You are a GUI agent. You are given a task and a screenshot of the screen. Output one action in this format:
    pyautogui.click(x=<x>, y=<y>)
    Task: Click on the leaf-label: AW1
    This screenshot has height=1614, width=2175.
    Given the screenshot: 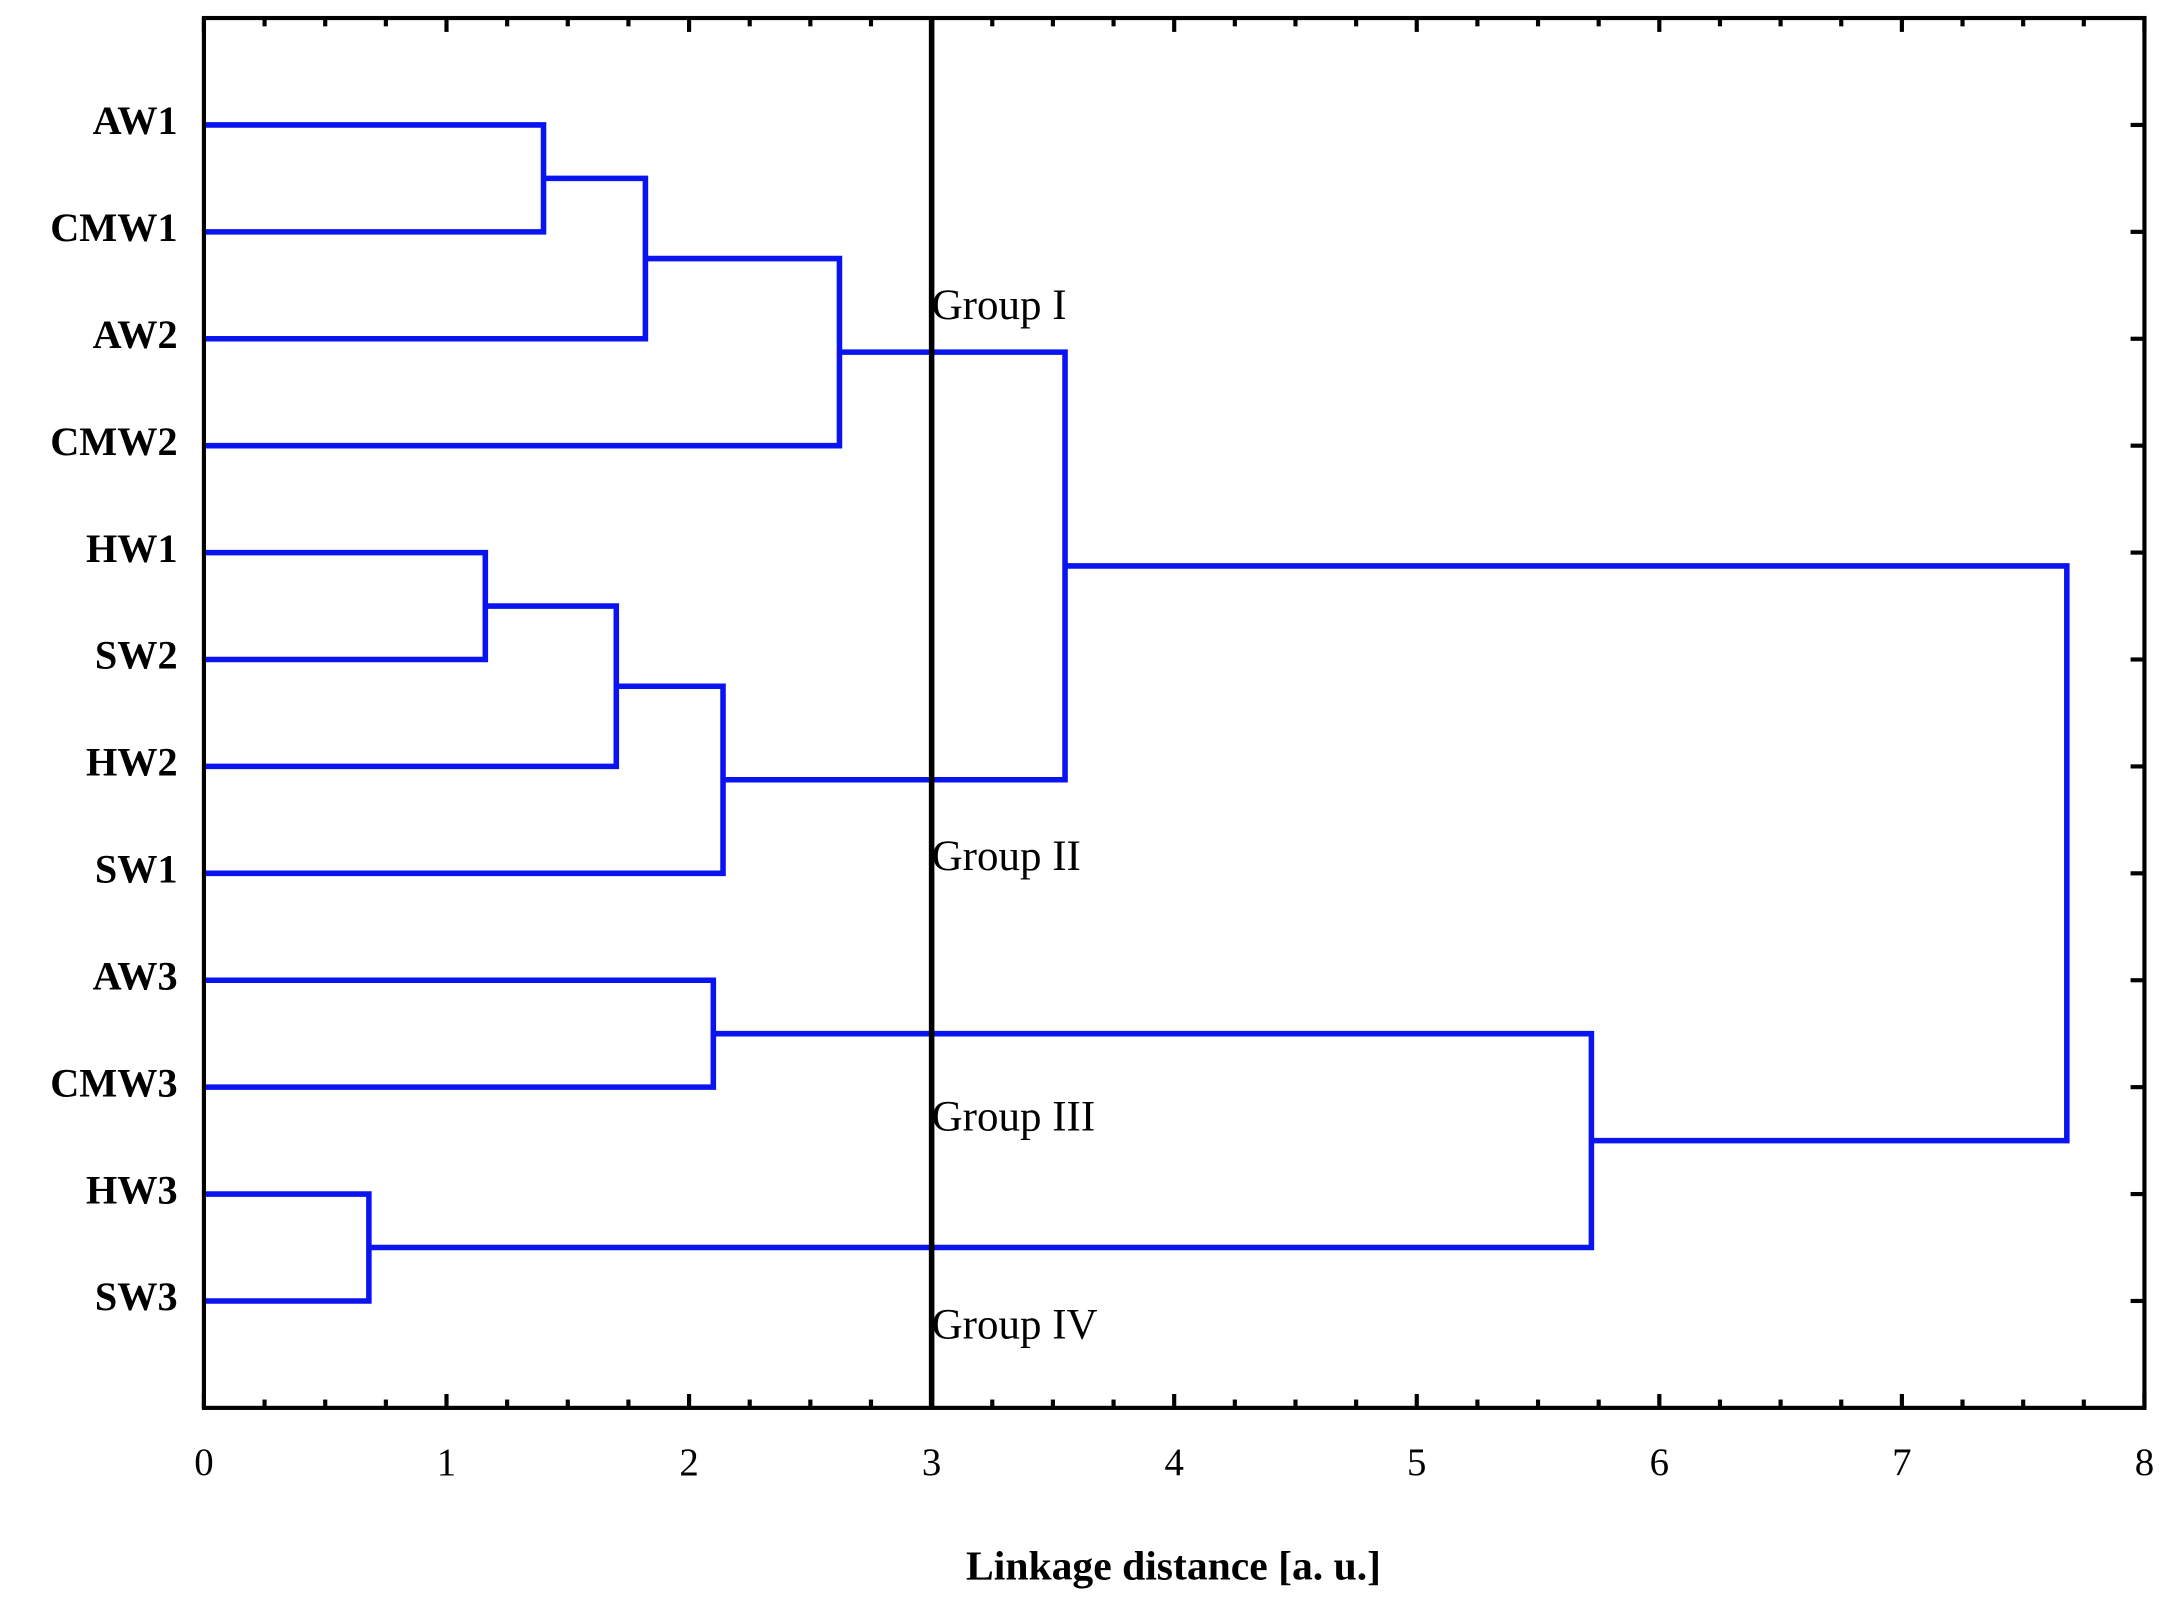 What is the action you would take?
    pyautogui.click(x=135, y=120)
    